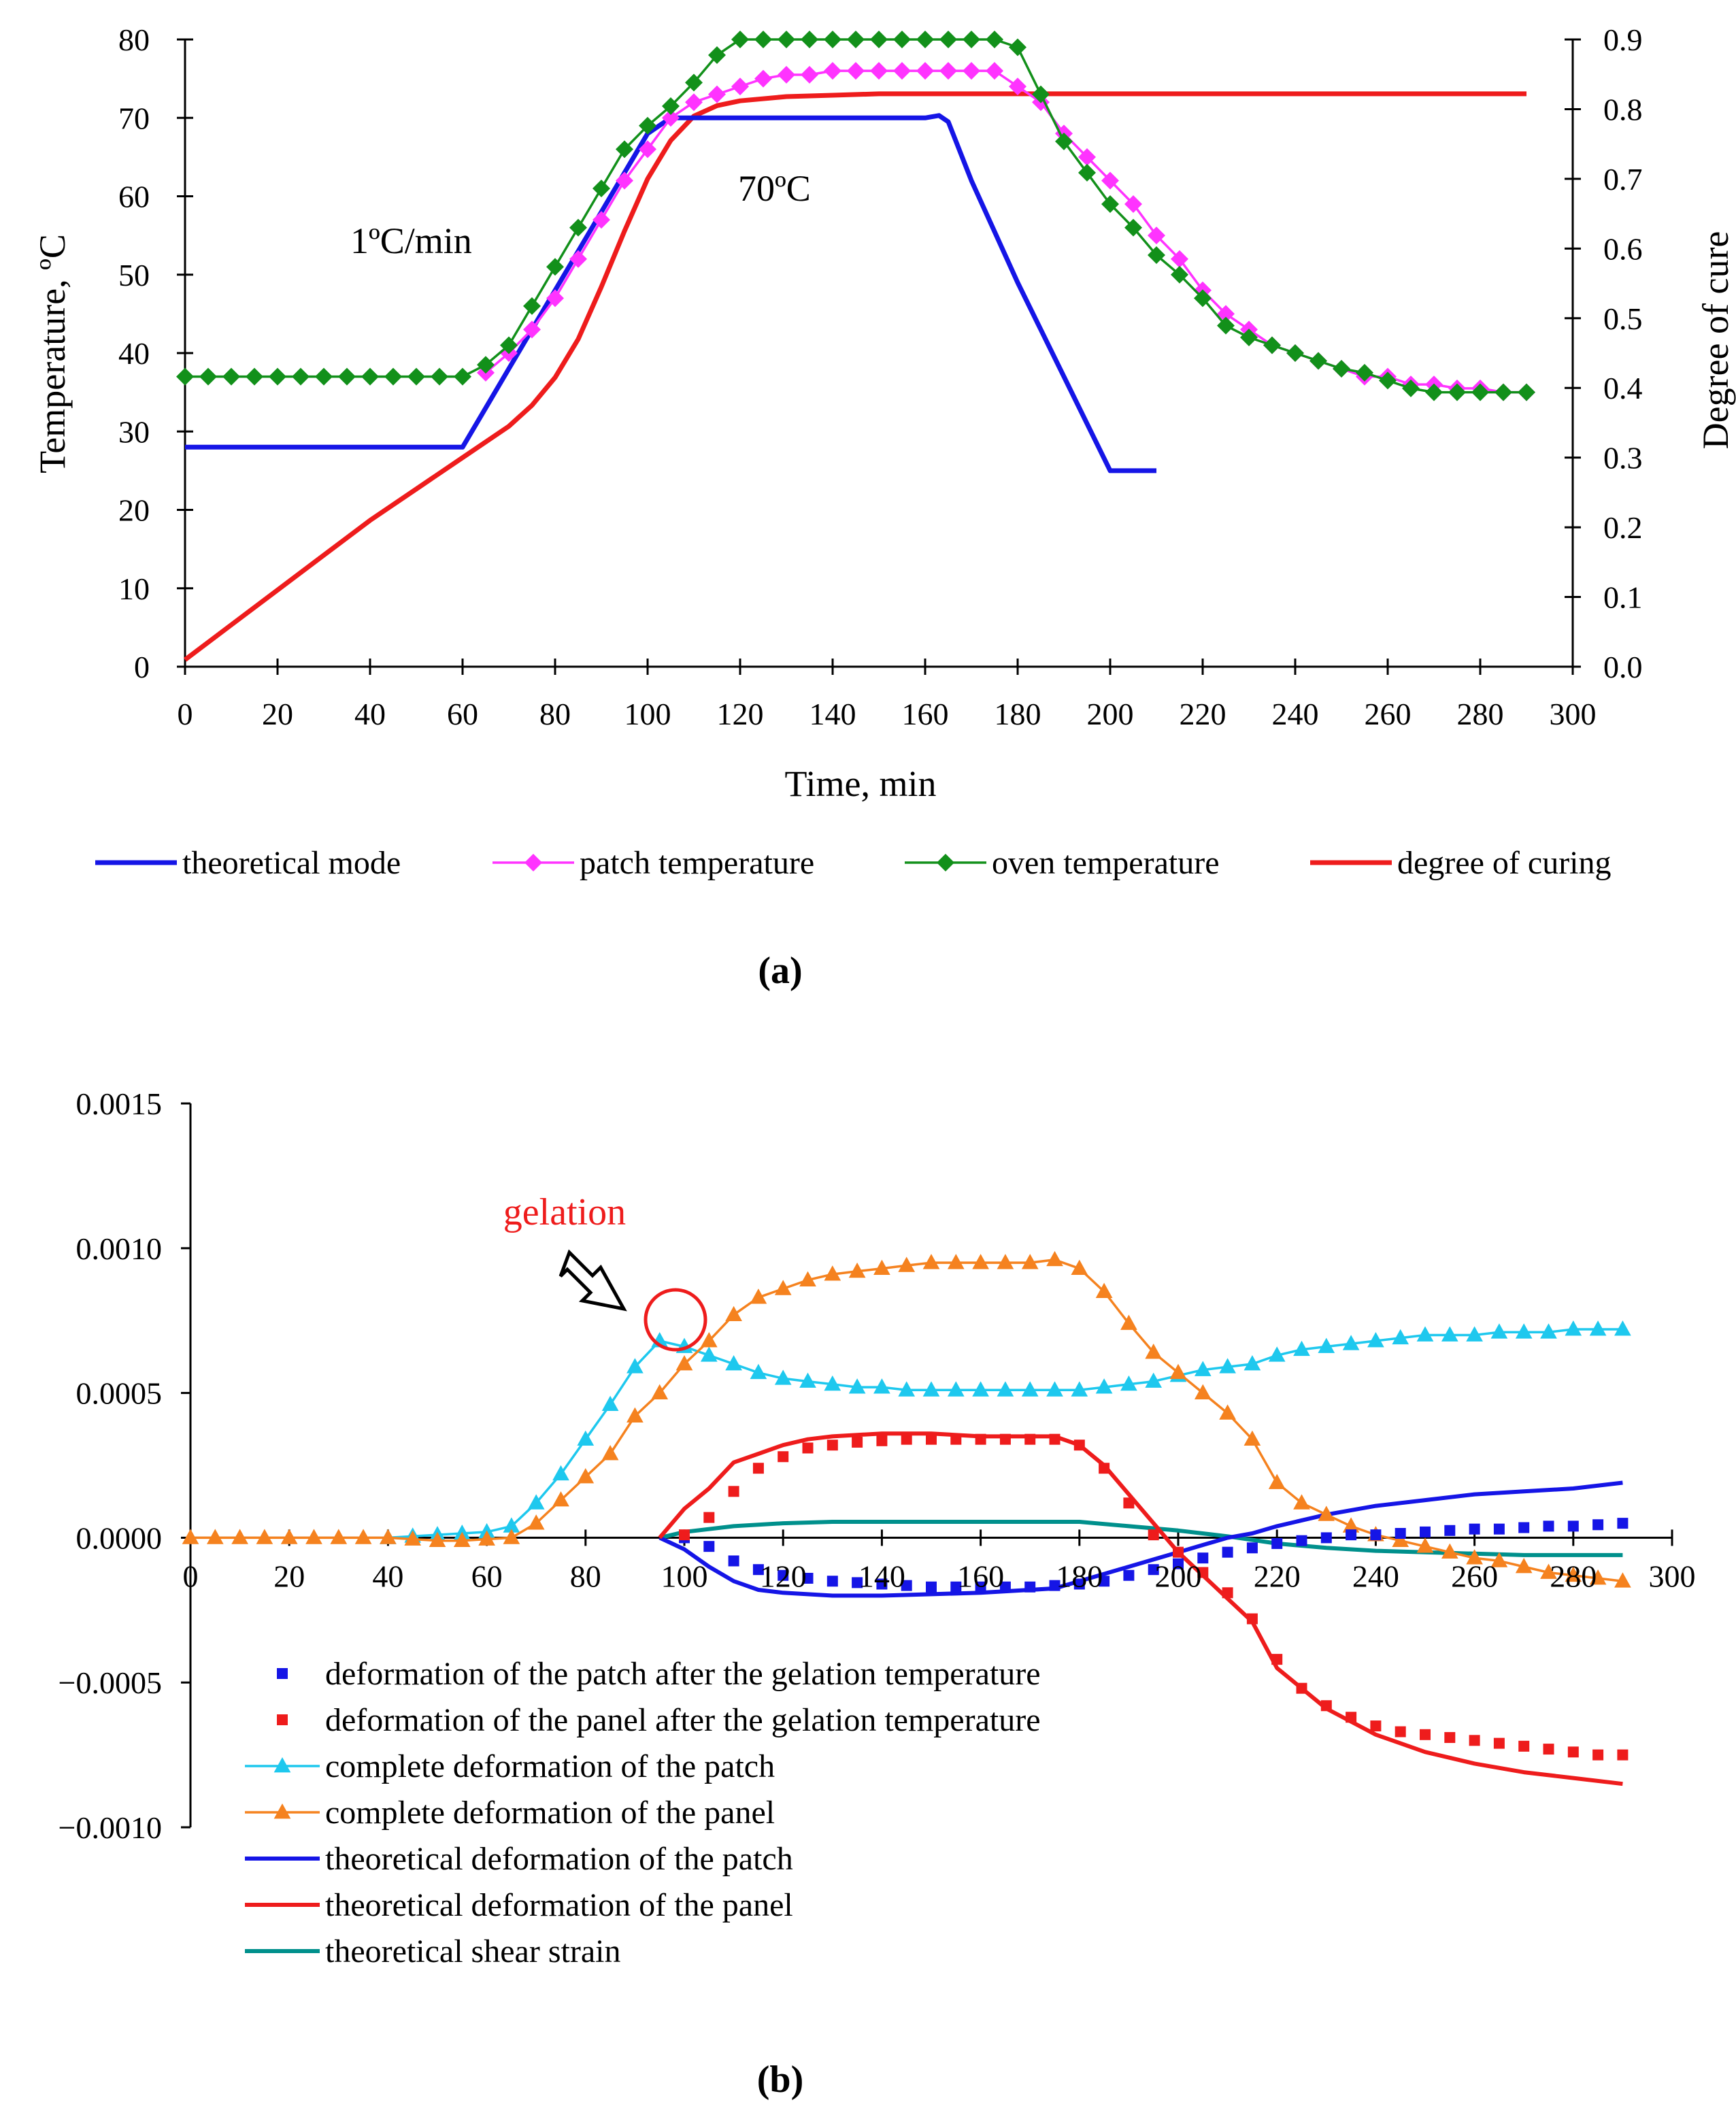  Describe the element at coordinates (780, 971) in the screenshot. I see `panel-label-a: (a)` at that location.